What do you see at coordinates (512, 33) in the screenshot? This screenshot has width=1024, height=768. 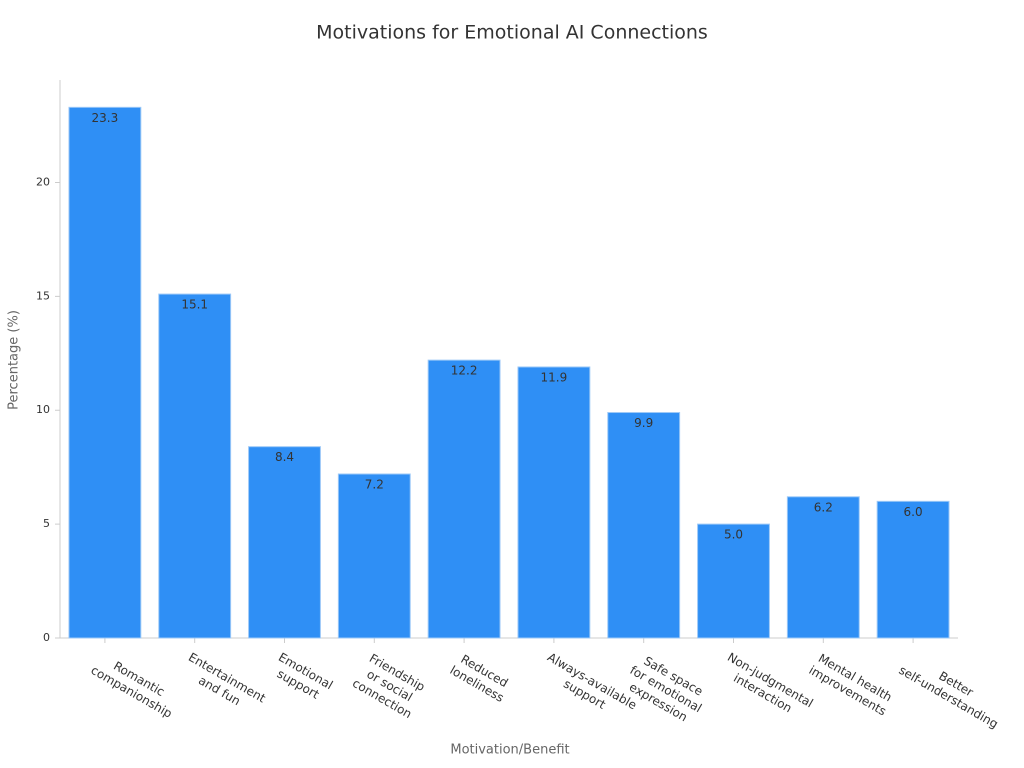 I see `chart-title: Motivations for Emotional AI Connections` at bounding box center [512, 33].